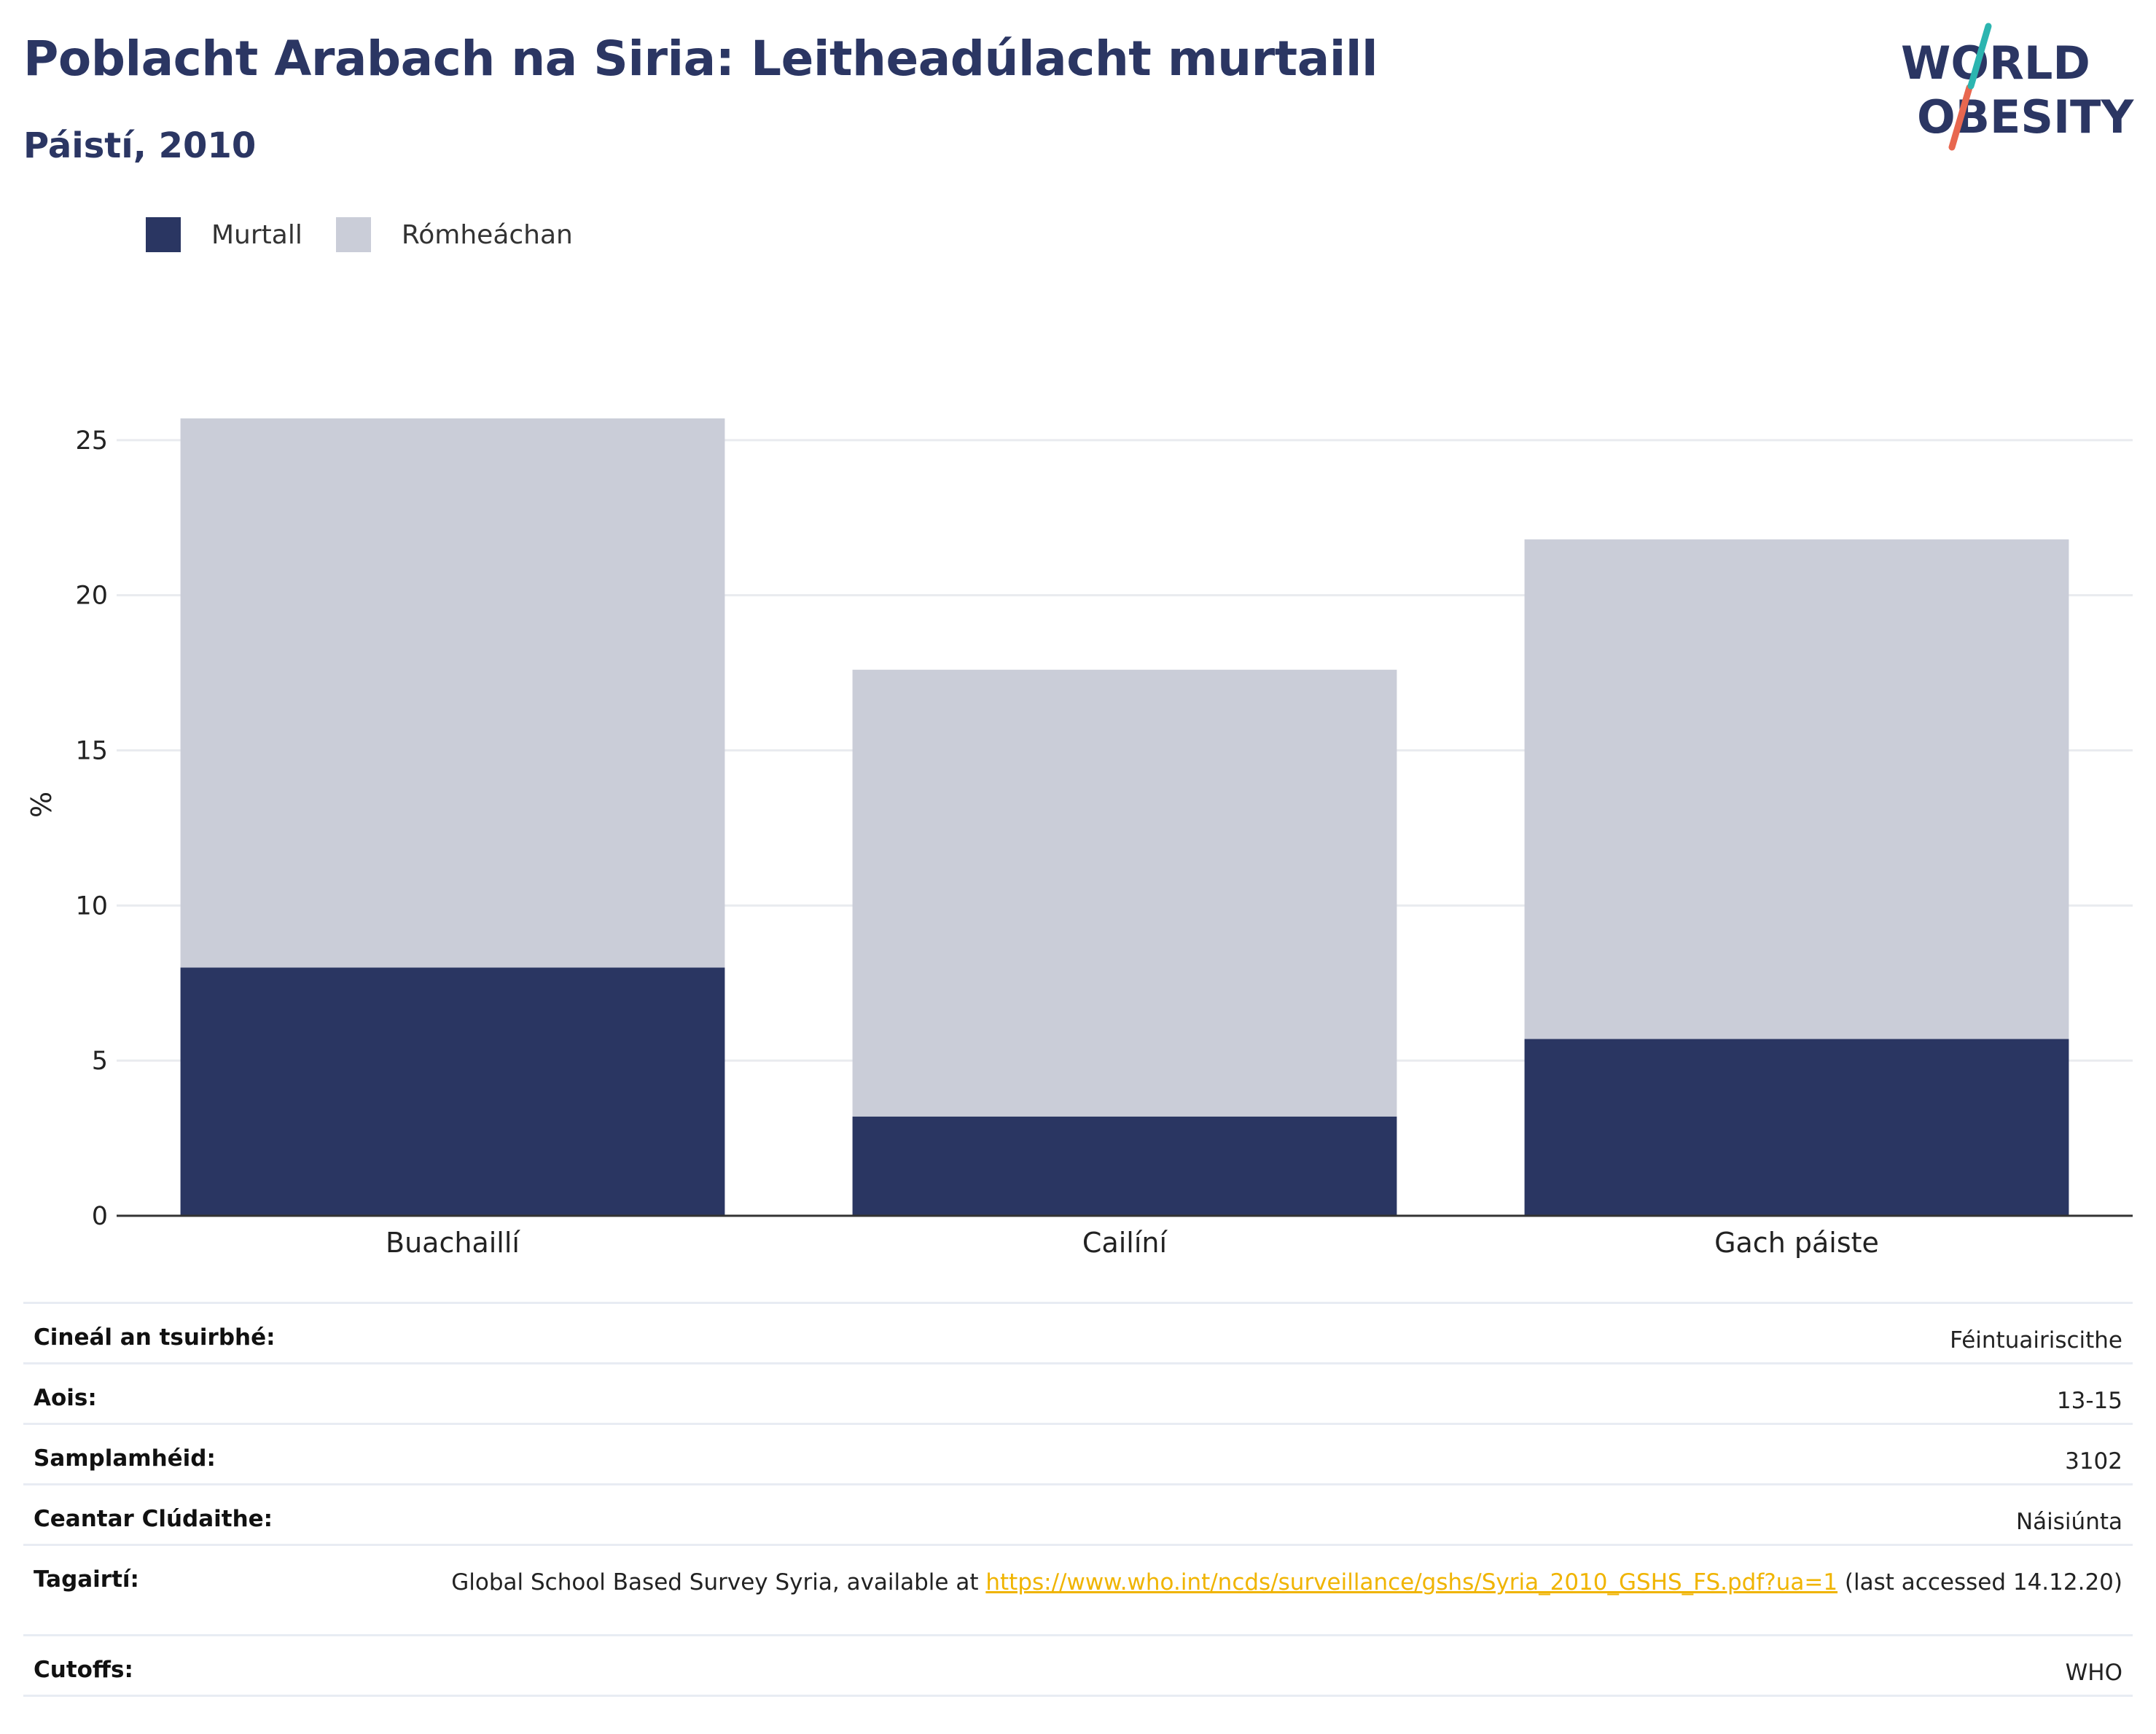 This screenshot has width=2156, height=1734. What do you see at coordinates (1960, 117) in the screenshot?
I see `logo-slash-bottom` at bounding box center [1960, 117].